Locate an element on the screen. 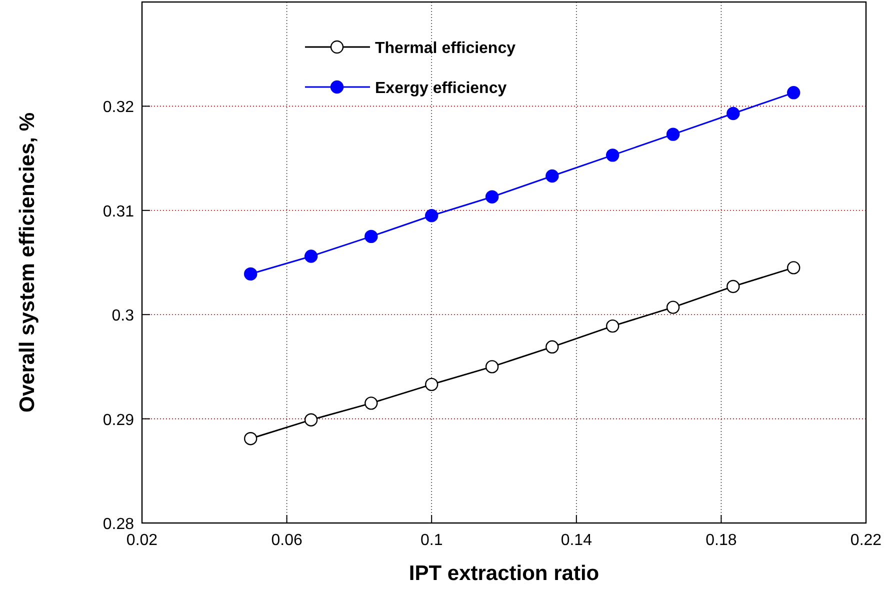 Image resolution: width=891 pixels, height=594 pixels. y-tick-label: 0.28 is located at coordinates (118, 524).